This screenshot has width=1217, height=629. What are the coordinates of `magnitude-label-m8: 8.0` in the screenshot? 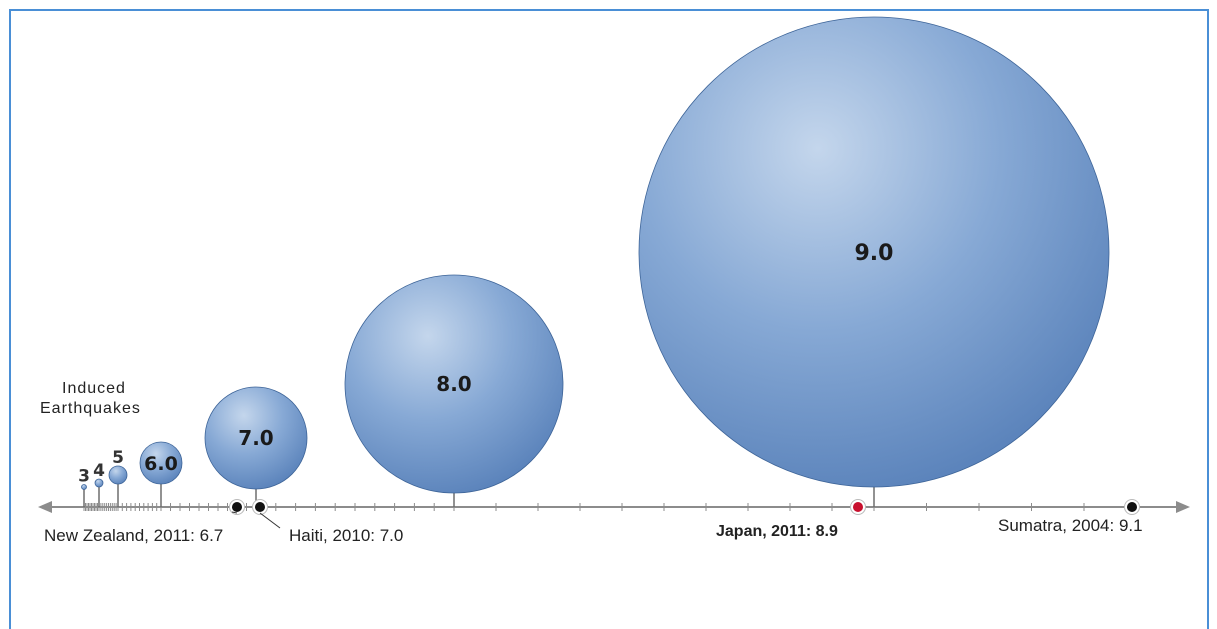 It's located at (453, 384).